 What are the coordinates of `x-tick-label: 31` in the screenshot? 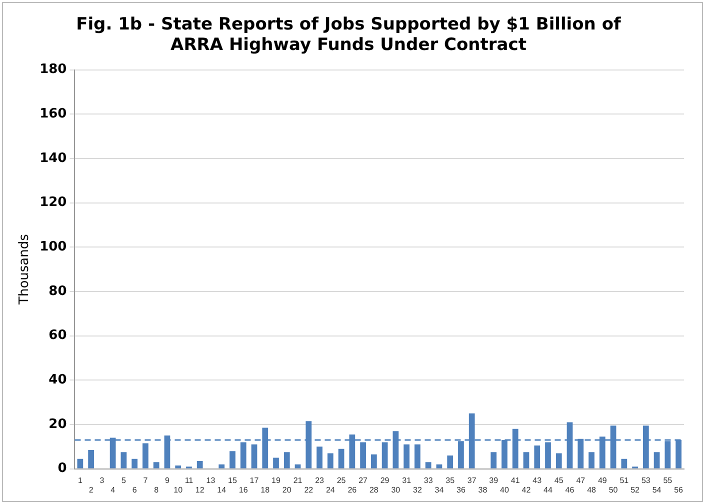 It's located at (407, 480).